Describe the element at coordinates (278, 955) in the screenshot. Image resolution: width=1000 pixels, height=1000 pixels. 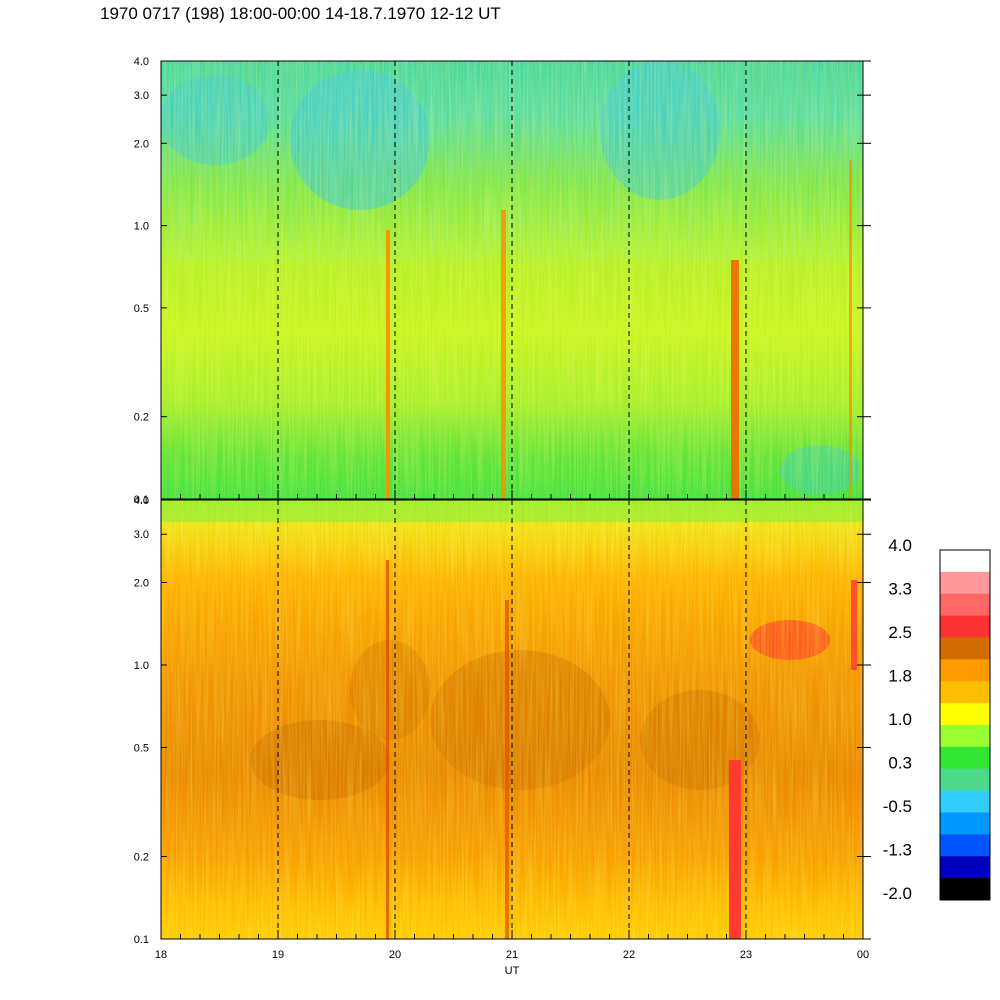
I see `x-tick-label: 19` at that location.